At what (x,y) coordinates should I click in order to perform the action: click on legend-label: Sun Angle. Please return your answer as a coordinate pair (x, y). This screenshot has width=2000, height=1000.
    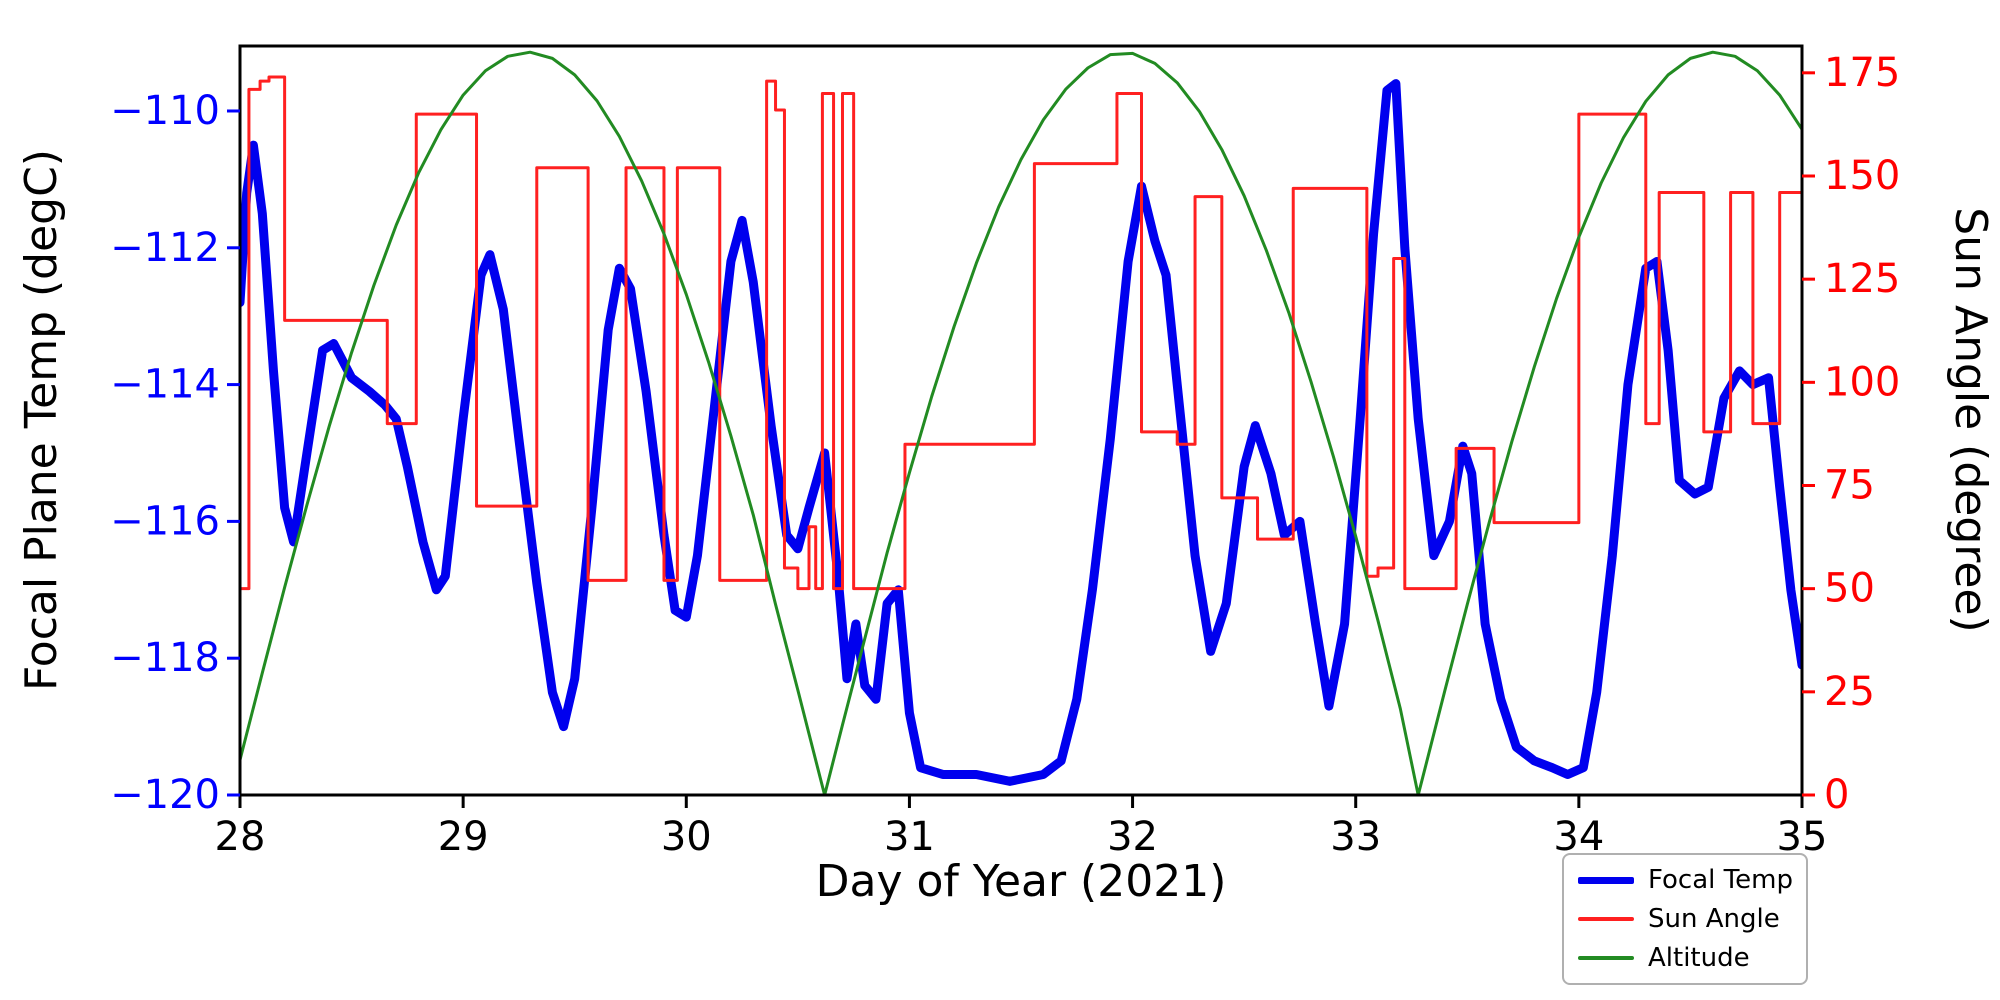
    Looking at the image, I should click on (1714, 919).